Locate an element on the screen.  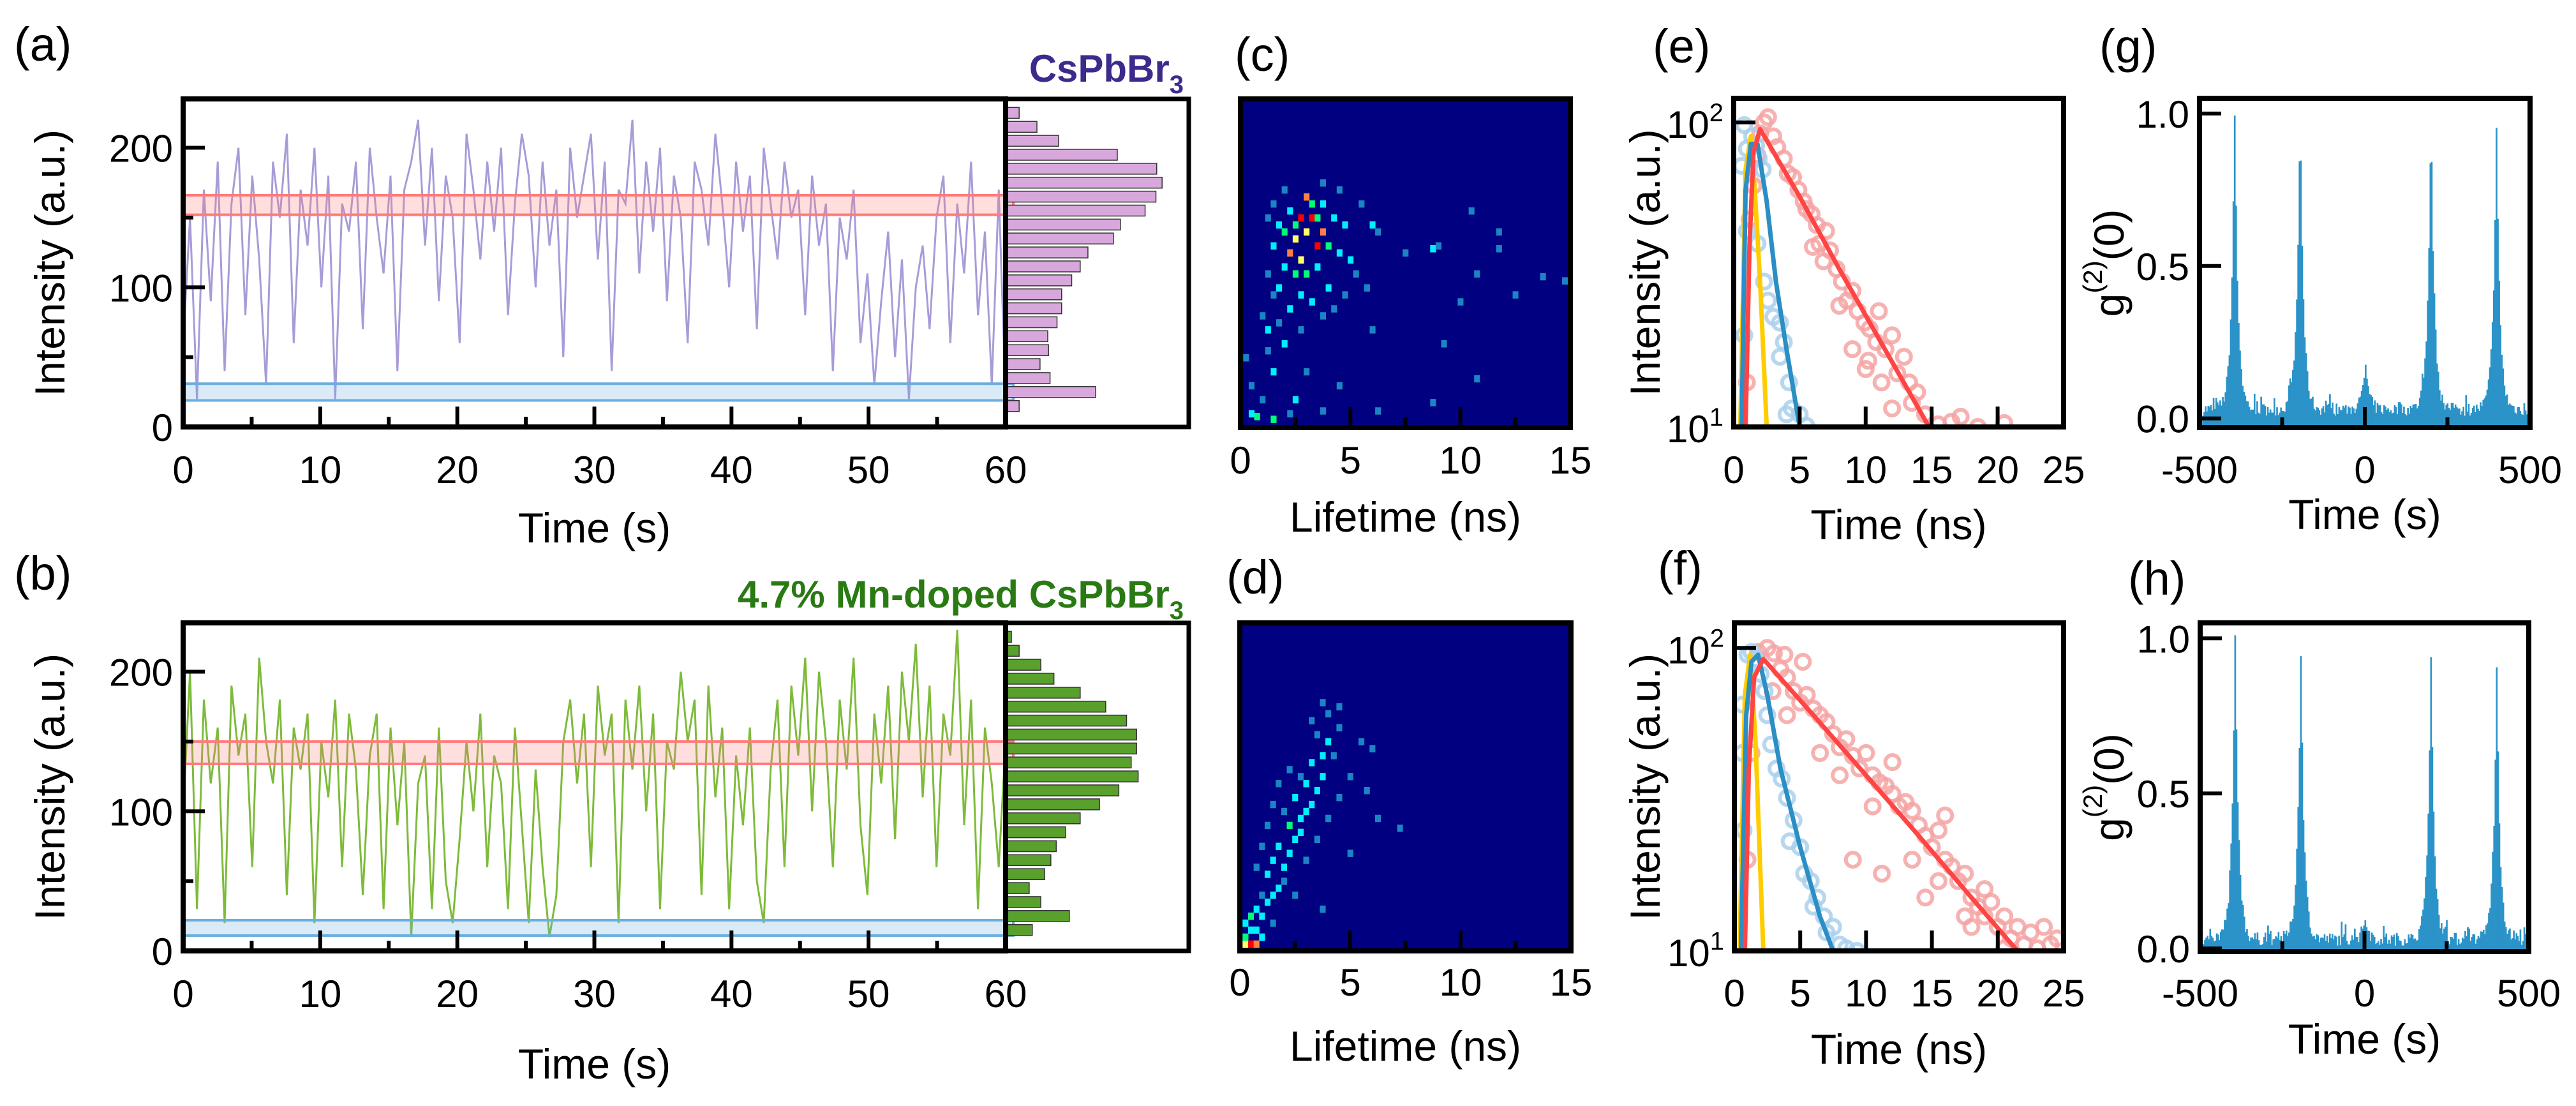
heatmap-background is located at coordinates (1405, 787).